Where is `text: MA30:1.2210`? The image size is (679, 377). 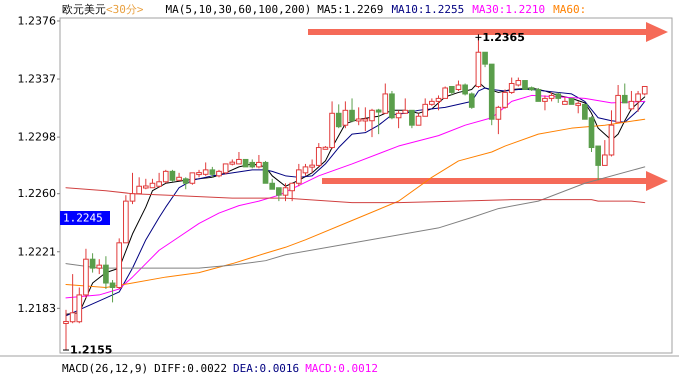 text: MA30:1.2210 is located at coordinates (509, 9).